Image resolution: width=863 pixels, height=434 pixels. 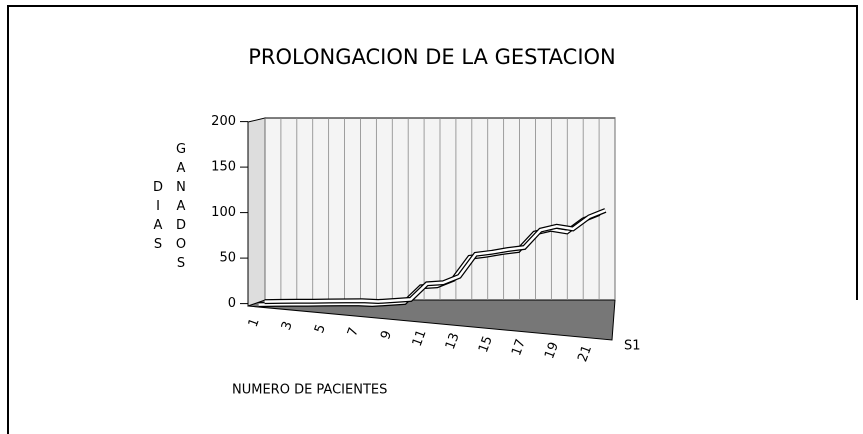 I want to click on y-tick-label: 50, so click(x=227, y=258).